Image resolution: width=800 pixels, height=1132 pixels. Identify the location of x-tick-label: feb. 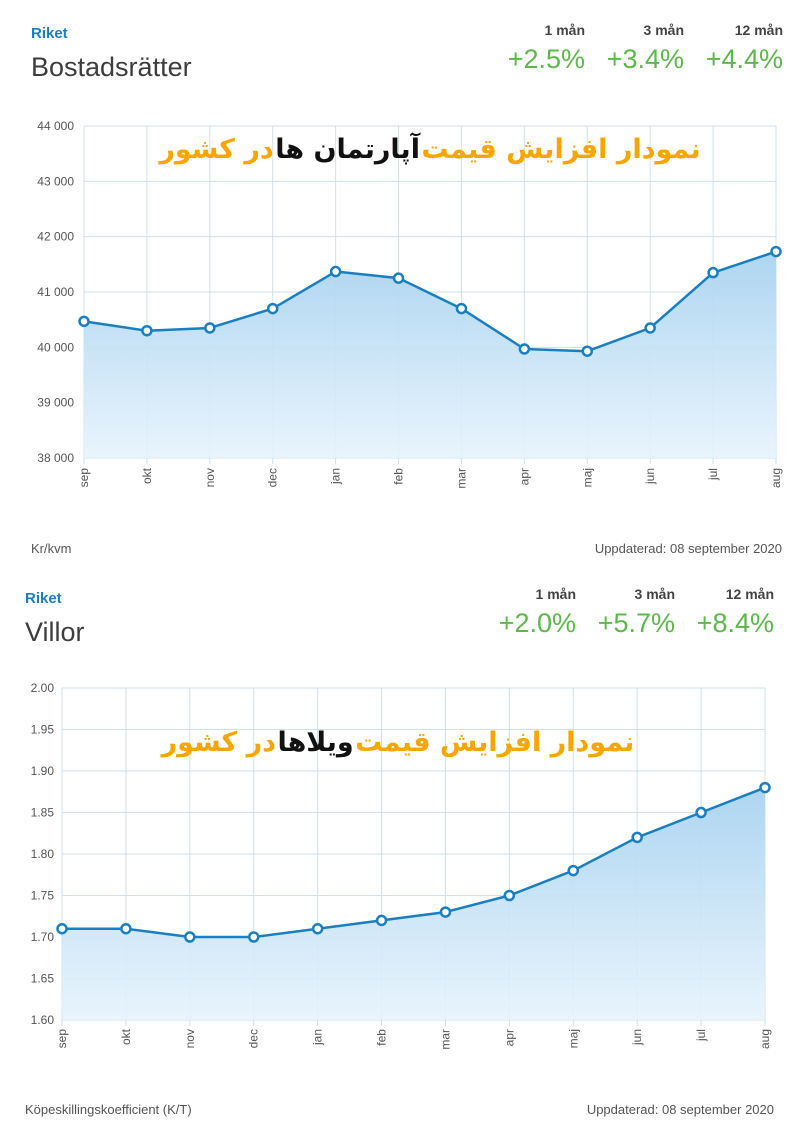
(382, 1037).